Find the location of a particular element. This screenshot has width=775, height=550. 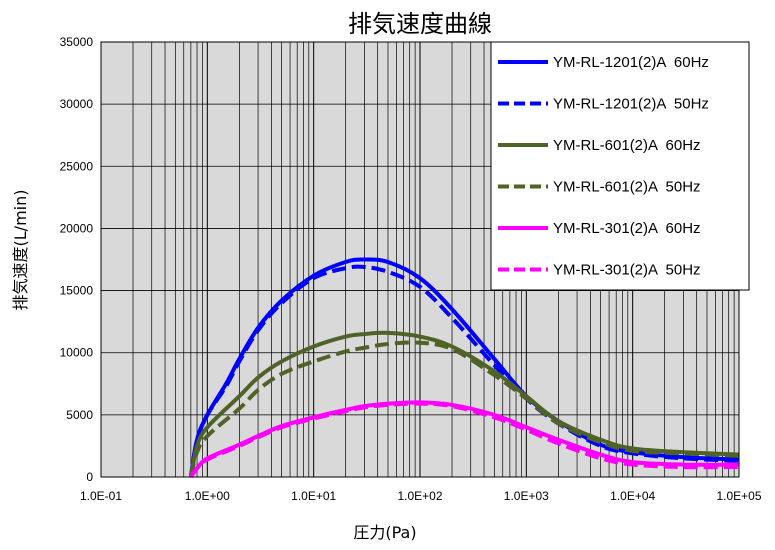

legend-label: YM-RL-301(2)A 60Hz is located at coordinates (627, 228).